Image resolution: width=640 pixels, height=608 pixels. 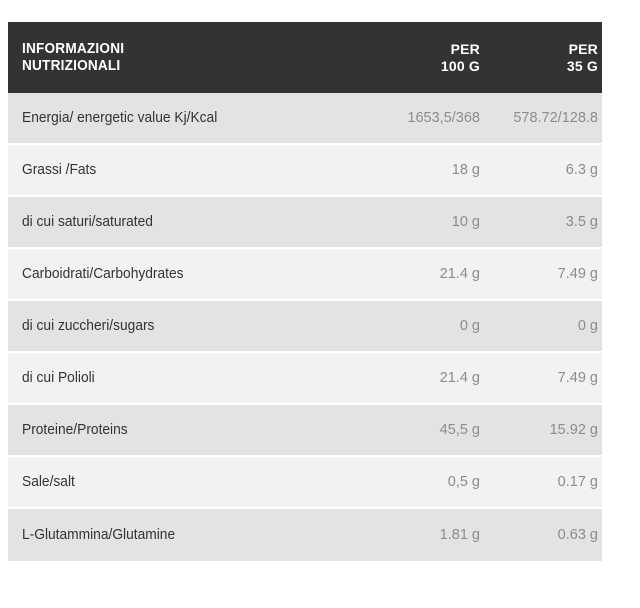 What do you see at coordinates (73, 57) in the screenshot?
I see `table-header-title: INFORMAZIONI NUTRIZIONALI` at bounding box center [73, 57].